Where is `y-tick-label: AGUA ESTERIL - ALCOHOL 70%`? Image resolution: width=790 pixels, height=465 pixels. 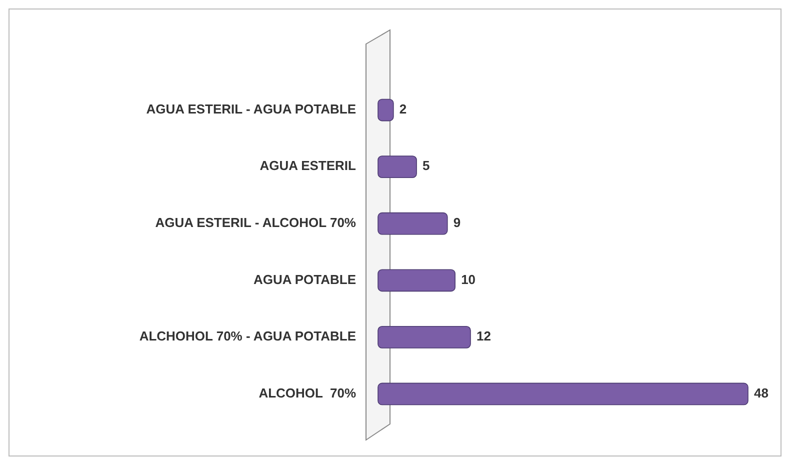
y-tick-label: AGUA ESTERIL - ALCOHOL 70% is located at coordinates (255, 222).